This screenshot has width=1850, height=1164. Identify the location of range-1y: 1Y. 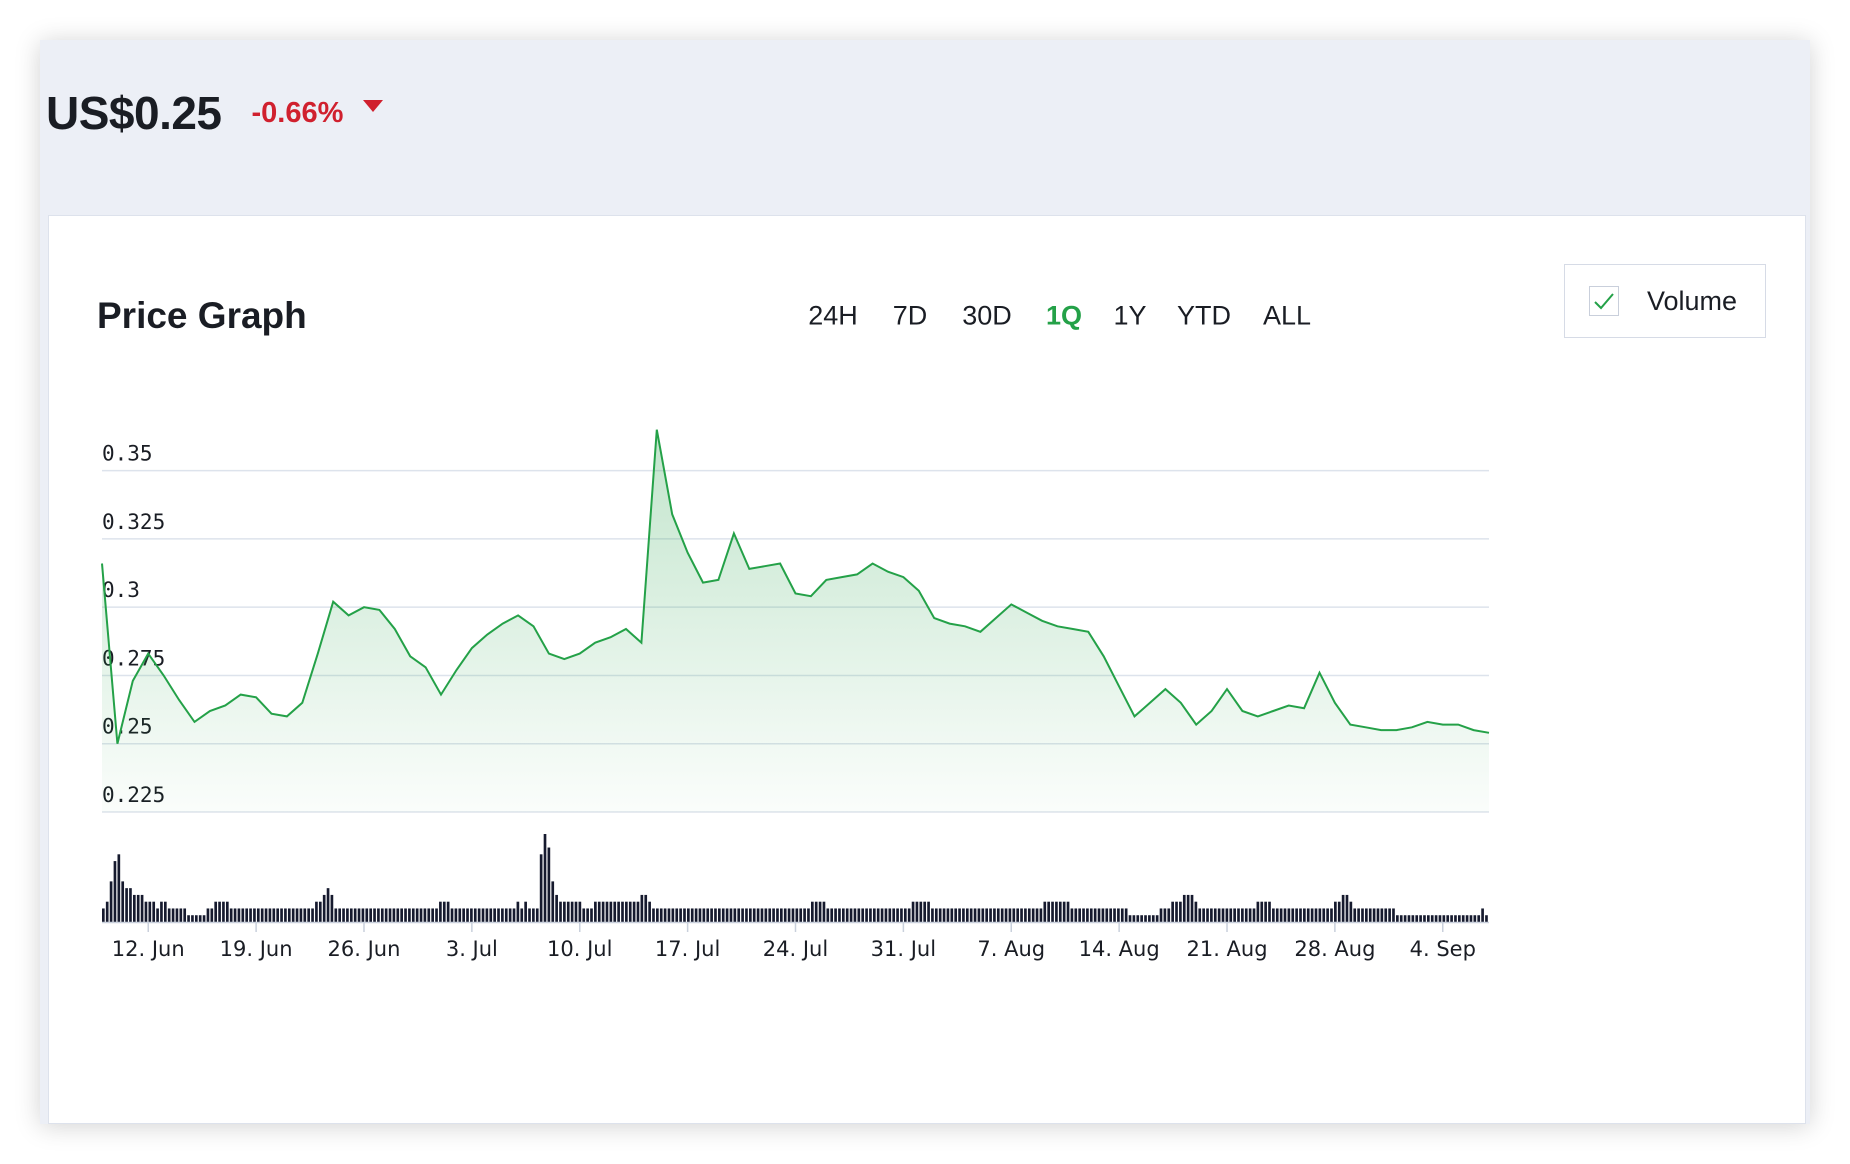
(1129, 316).